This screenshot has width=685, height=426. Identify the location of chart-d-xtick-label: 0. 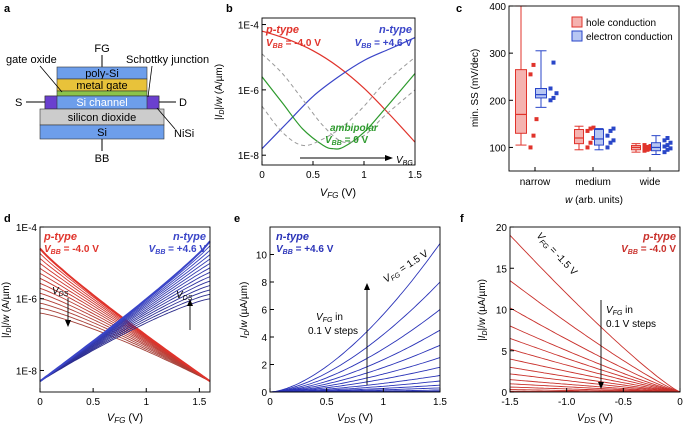
(40, 402).